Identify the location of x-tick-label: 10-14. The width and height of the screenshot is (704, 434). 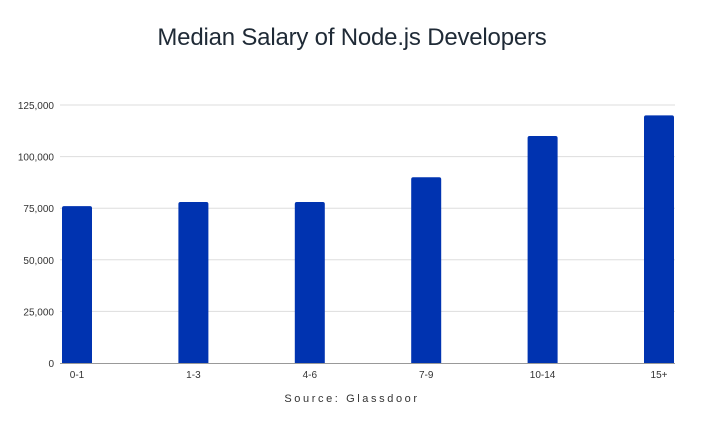
(543, 375).